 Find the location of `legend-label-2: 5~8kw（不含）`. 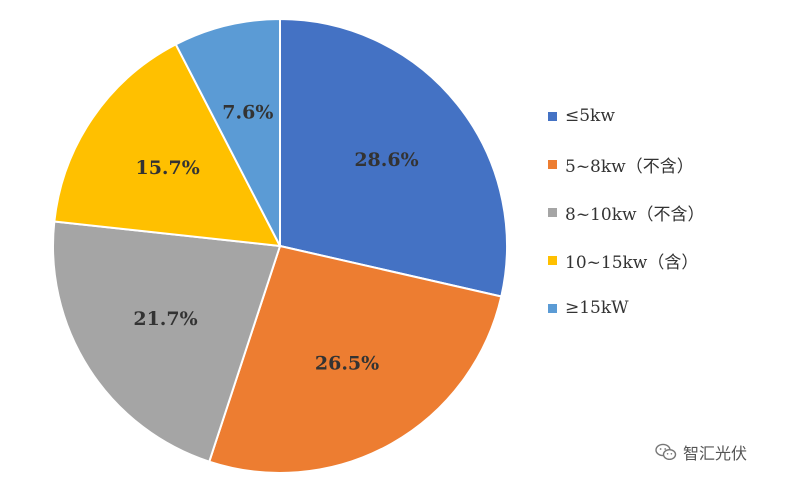

legend-label-2: 5~8kw（不含） is located at coordinates (629, 166).